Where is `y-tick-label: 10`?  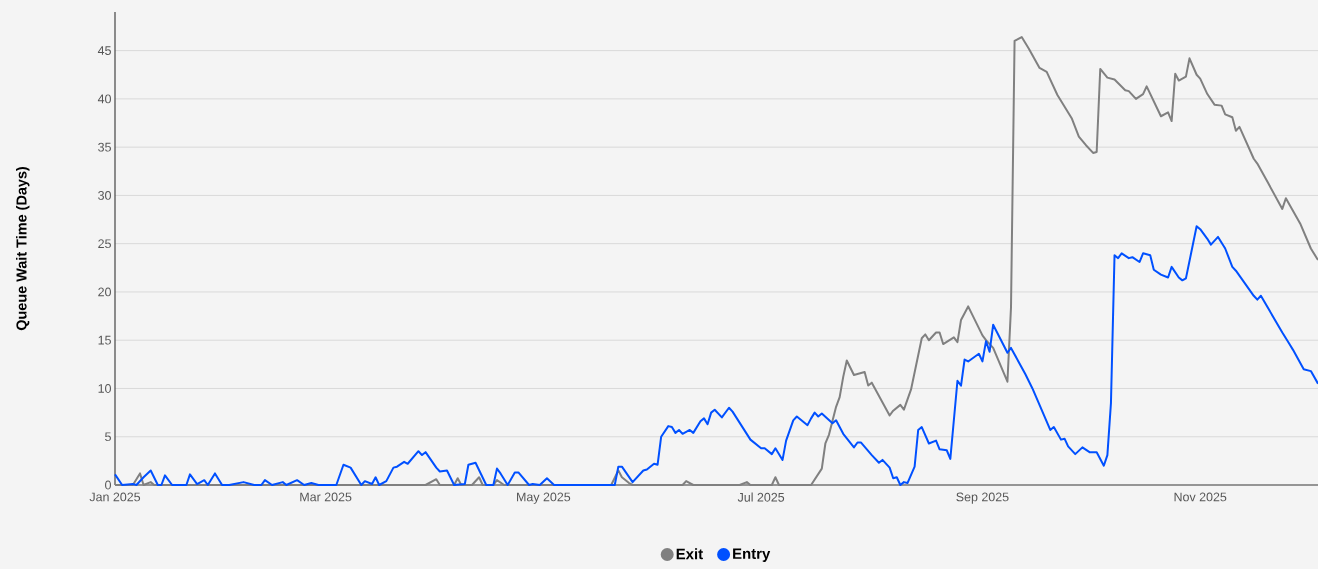 y-tick-label: 10 is located at coordinates (104, 388).